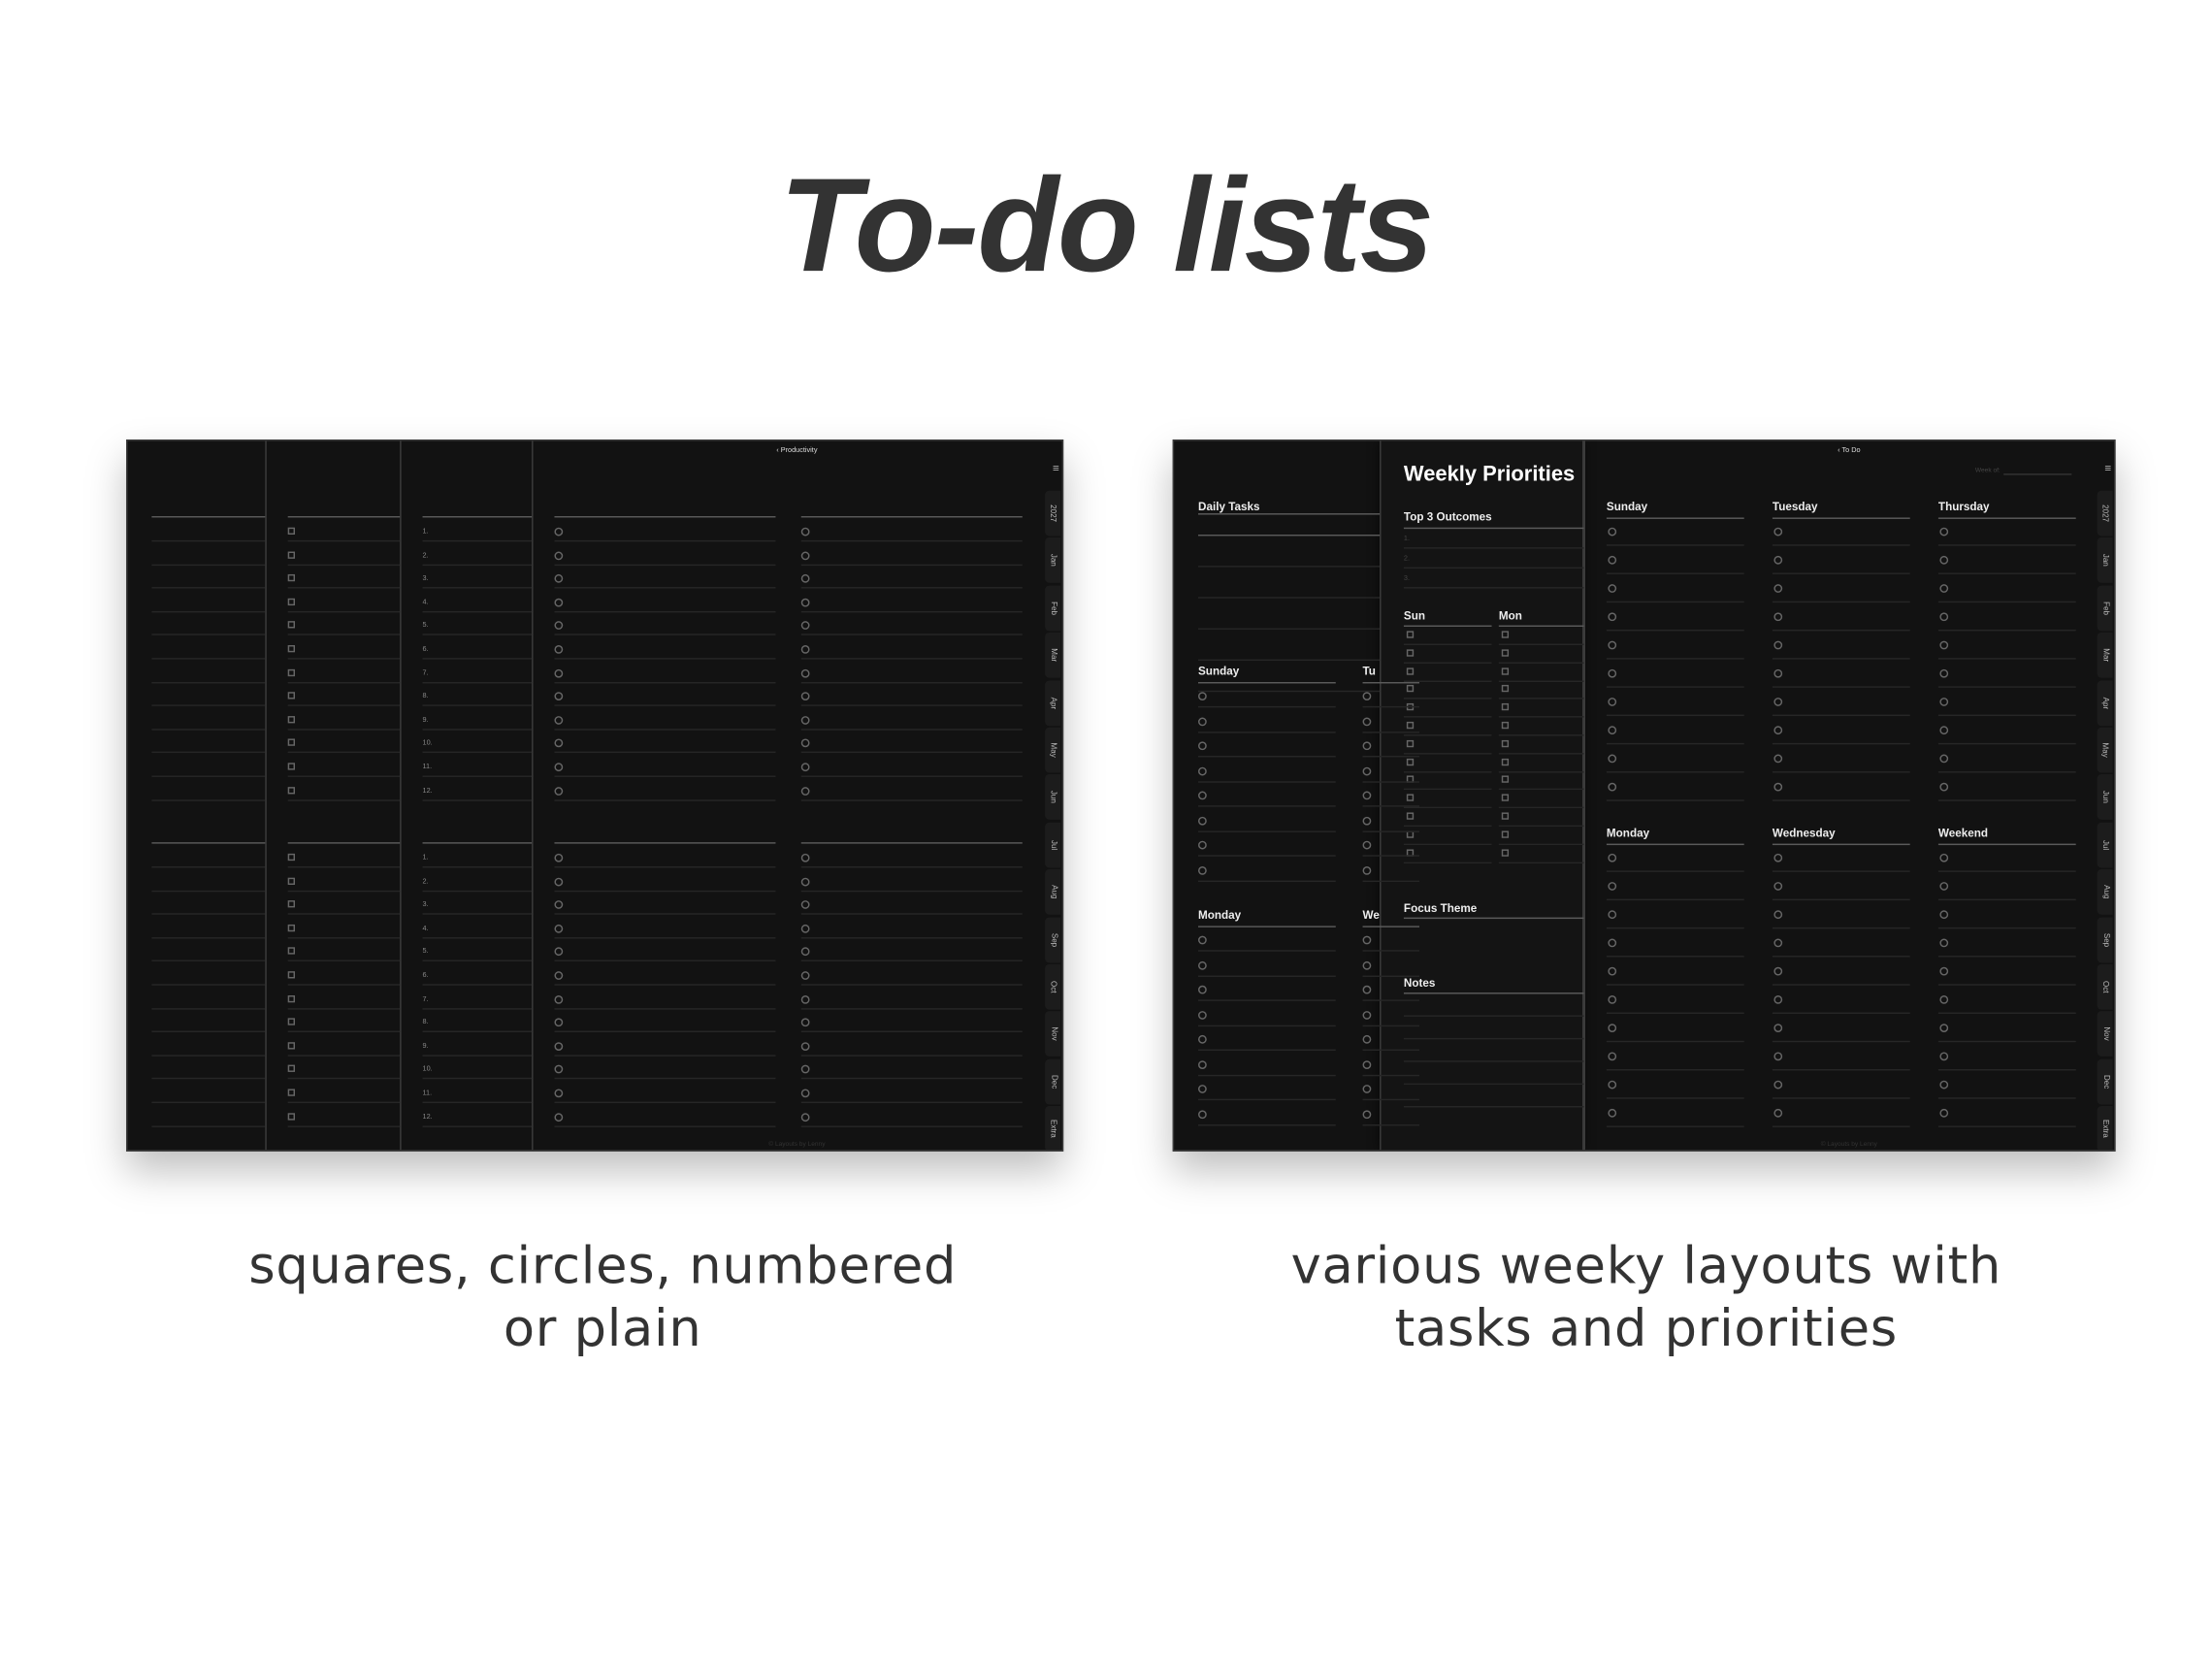  Describe the element at coordinates (797, 451) in the screenshot. I see `breadcrumb-productivity: ‹ Productivity` at that location.